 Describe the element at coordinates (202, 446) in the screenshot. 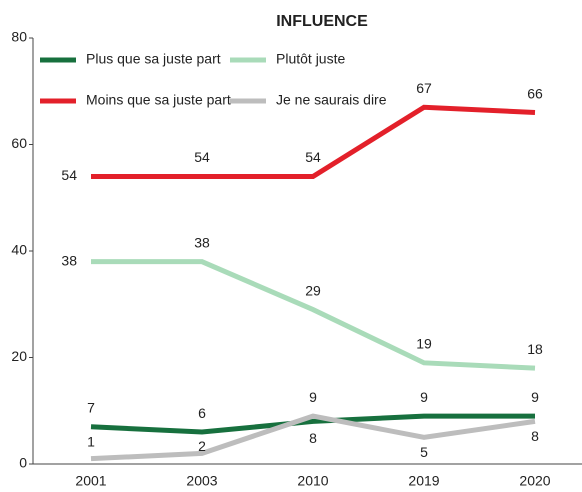

I see `data-label: 2` at that location.